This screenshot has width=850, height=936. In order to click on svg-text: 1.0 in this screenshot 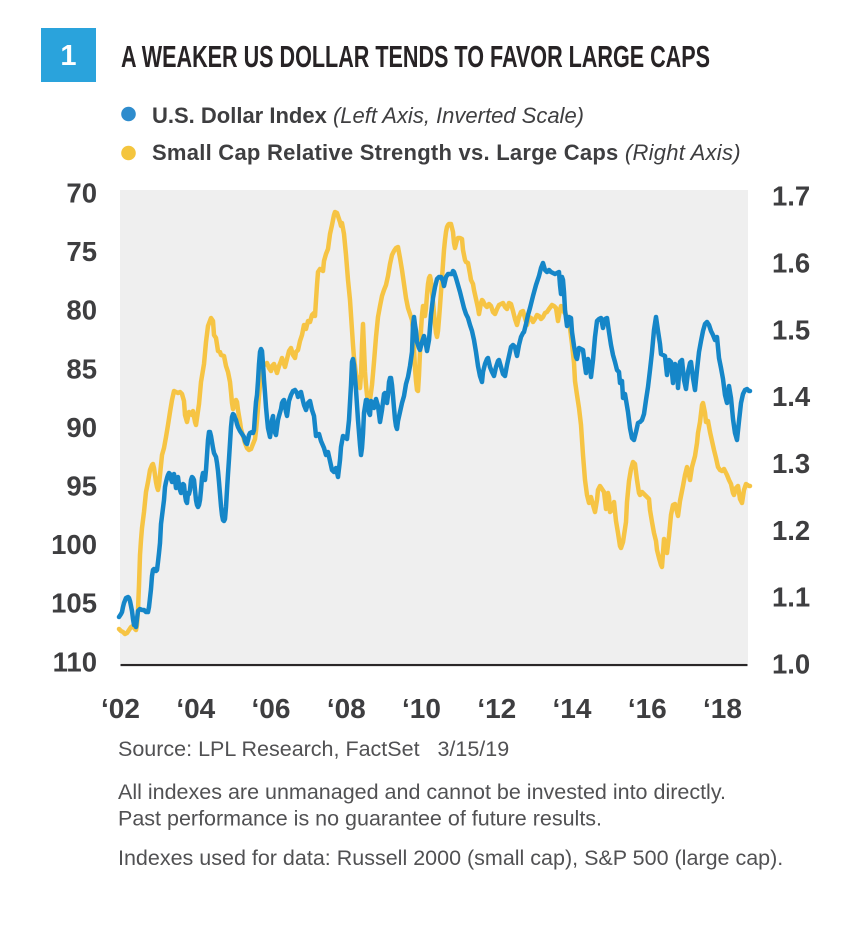, I will do `click(791, 664)`.